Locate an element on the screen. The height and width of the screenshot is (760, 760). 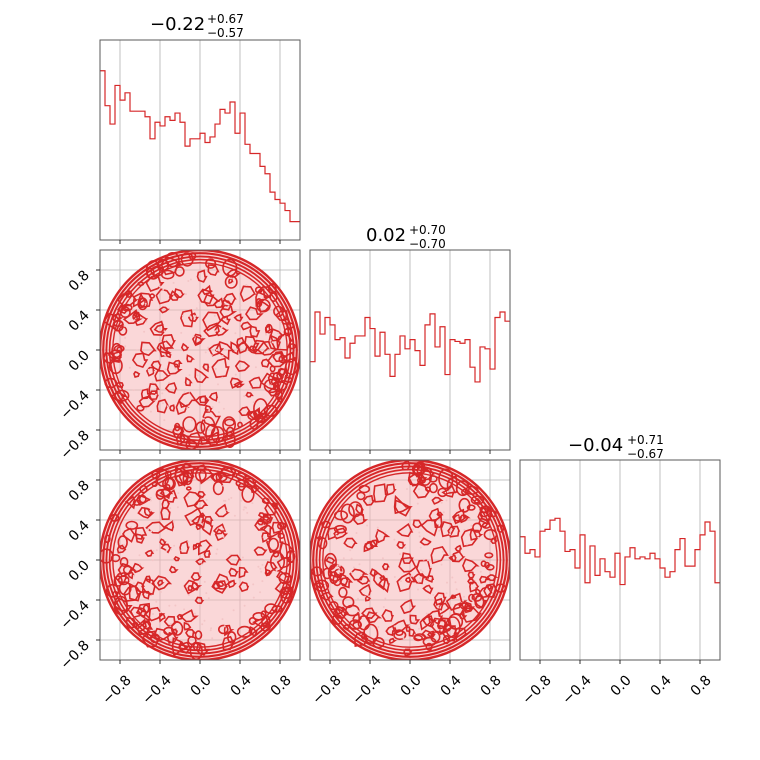
title-median: −0.22 is located at coordinates (177, 24).